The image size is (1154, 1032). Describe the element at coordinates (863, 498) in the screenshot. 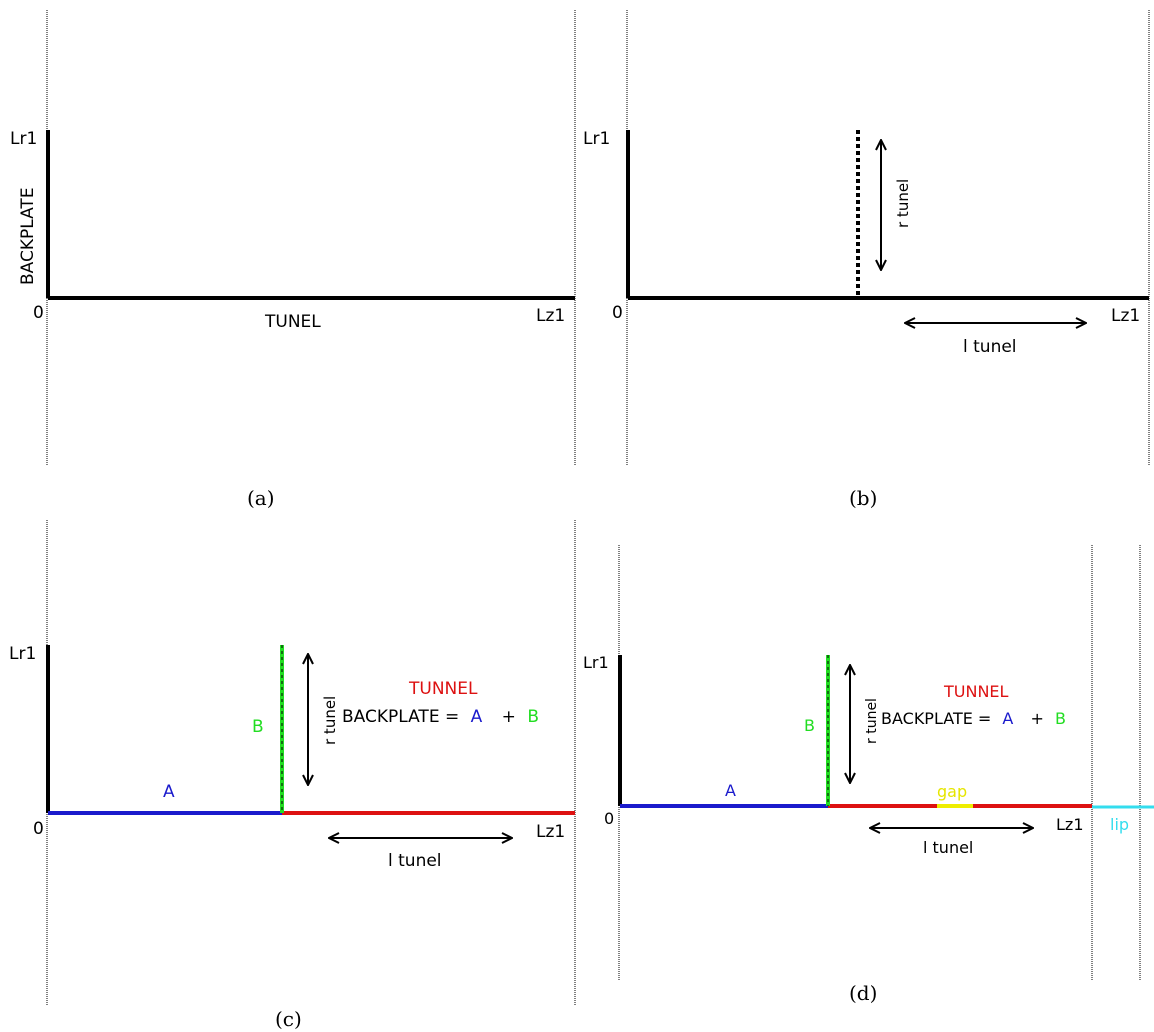

I see `panel-caption: (b)` at that location.